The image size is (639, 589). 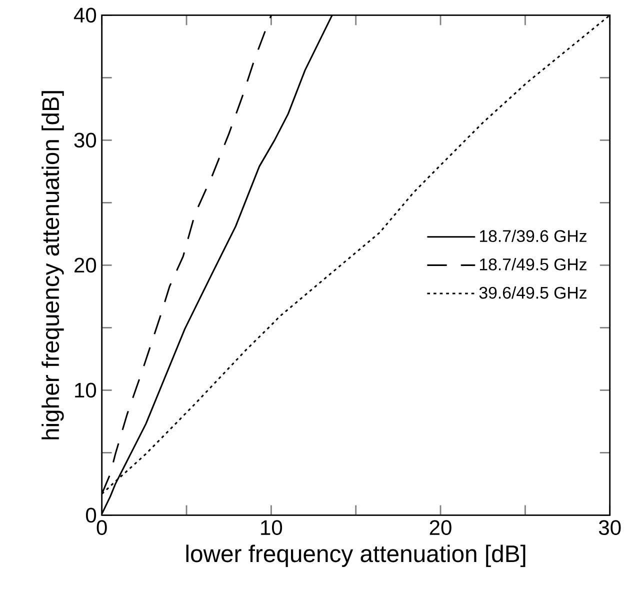 What do you see at coordinates (532, 292) in the screenshot?
I see `legend-label: 39.6/49.5 GHz` at bounding box center [532, 292].